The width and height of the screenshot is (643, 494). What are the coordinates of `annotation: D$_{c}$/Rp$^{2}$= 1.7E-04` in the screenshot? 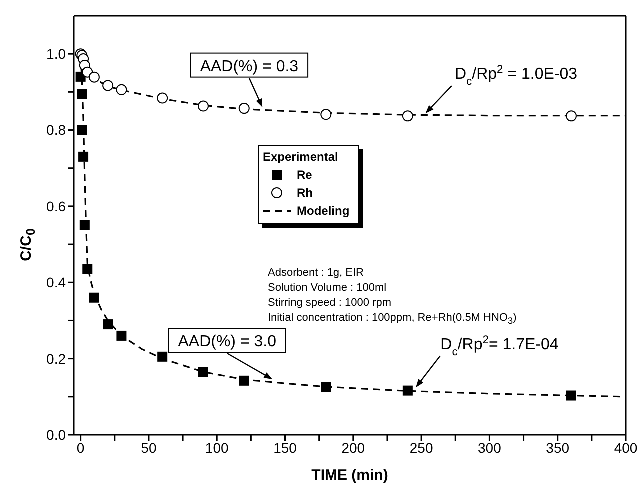 It's located at (499, 346).